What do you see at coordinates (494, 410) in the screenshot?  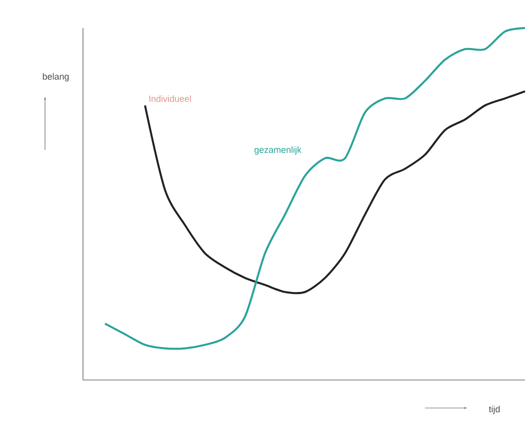 I see `x-axis-title: tijd` at bounding box center [494, 410].